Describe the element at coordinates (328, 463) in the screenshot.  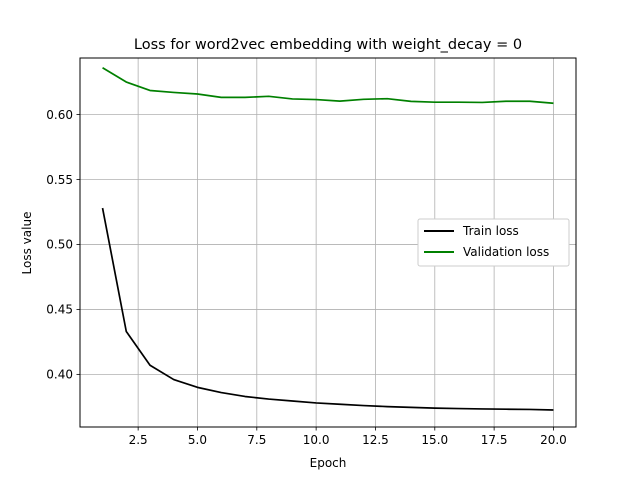
I see `x-axis-label: Epoch` at that location.